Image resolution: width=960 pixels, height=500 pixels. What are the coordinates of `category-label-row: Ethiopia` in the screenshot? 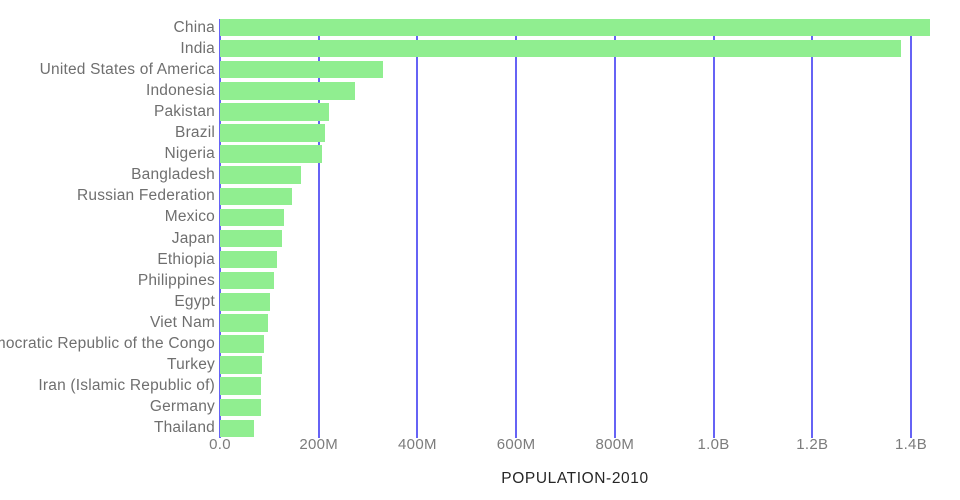 It's located at (107, 260).